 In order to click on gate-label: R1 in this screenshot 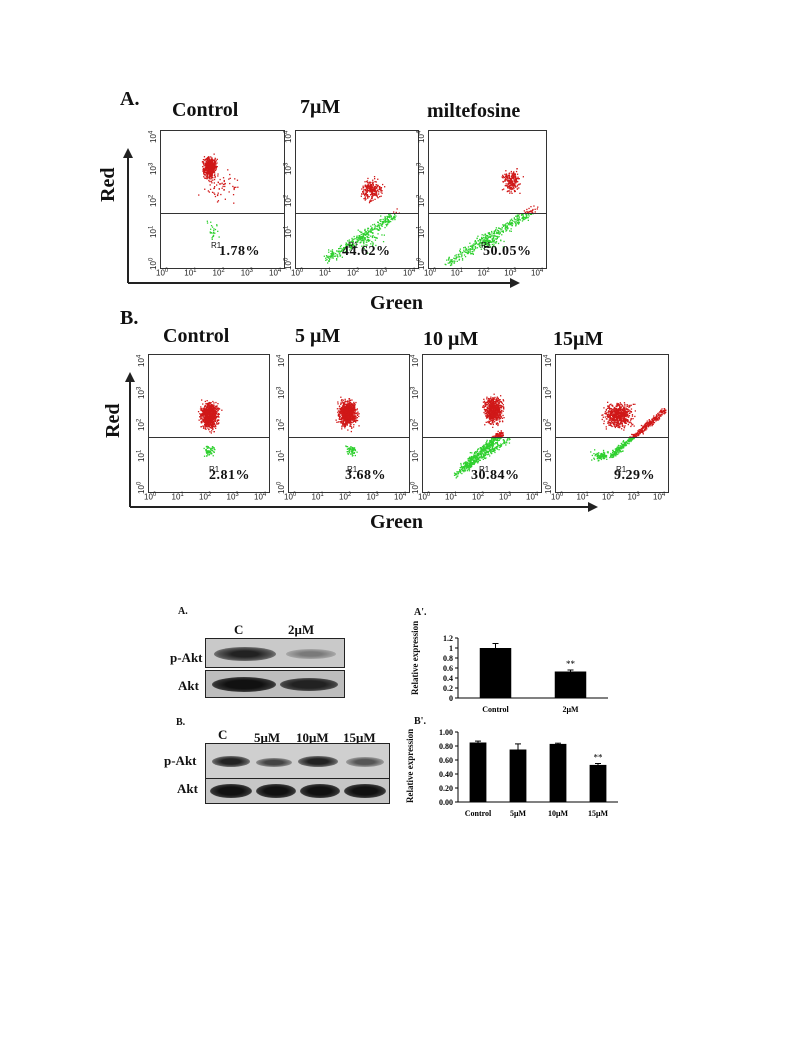, I will do `click(486, 245)`.